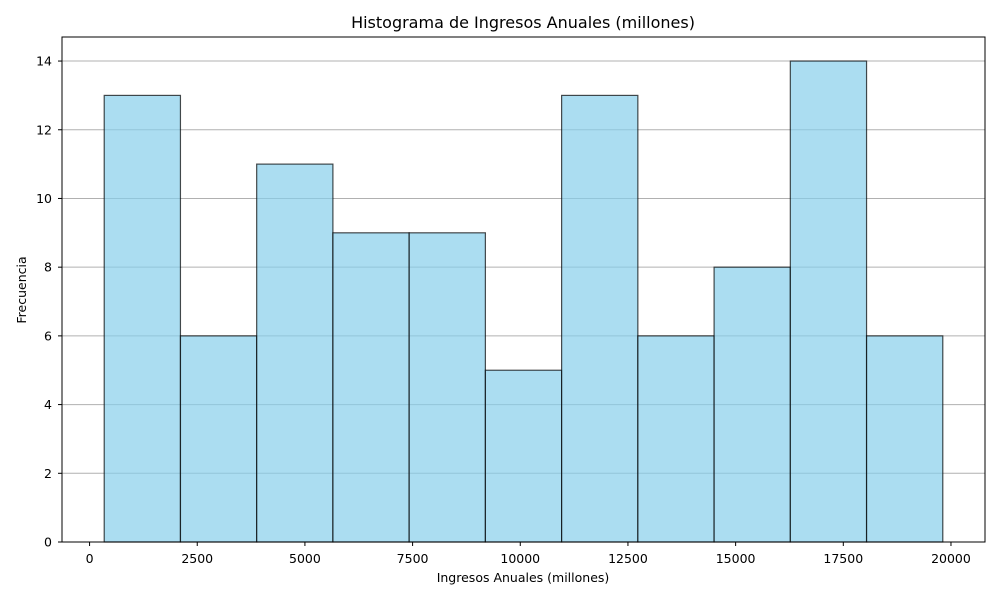 The width and height of the screenshot is (1000, 600). Describe the element at coordinates (951, 558) in the screenshot. I see `x-tick-label: 20000` at that location.